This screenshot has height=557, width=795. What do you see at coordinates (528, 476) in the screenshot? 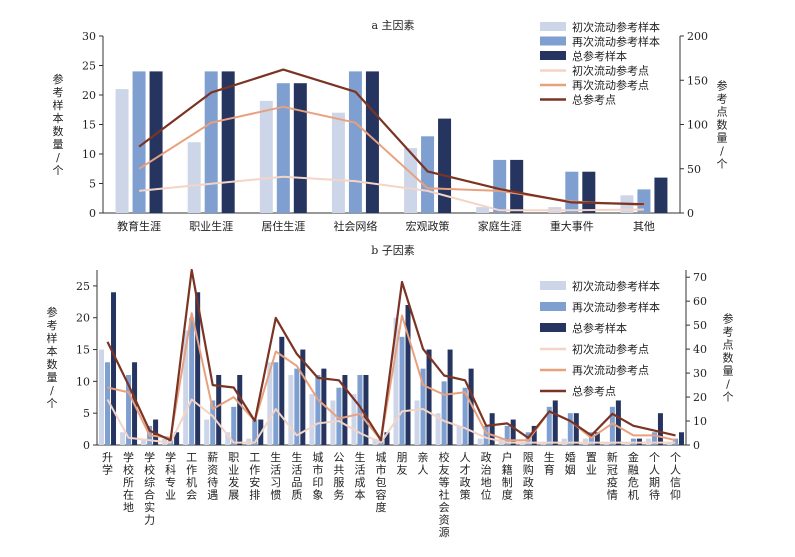
I see `panel-b-x-tick-label: 限购政策` at bounding box center [528, 476].